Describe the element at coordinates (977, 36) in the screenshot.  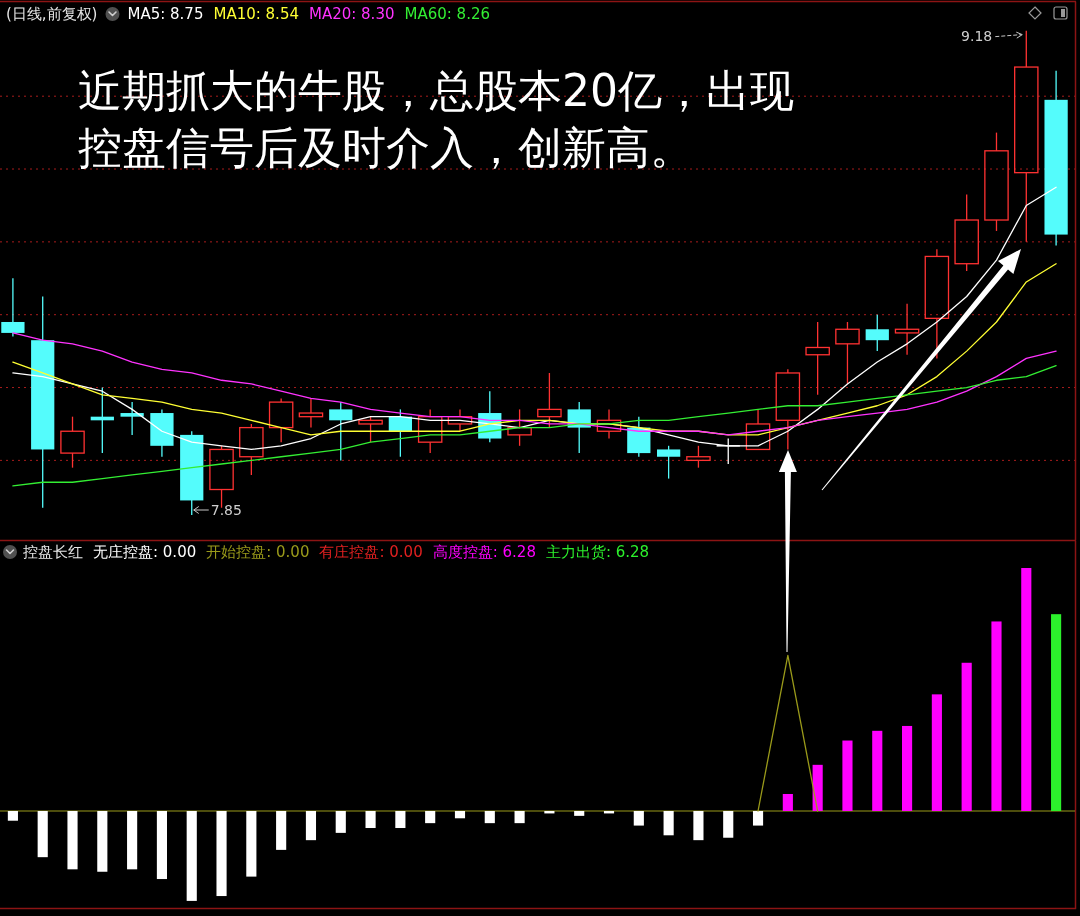
I see `annotation: 9.18` at that location.